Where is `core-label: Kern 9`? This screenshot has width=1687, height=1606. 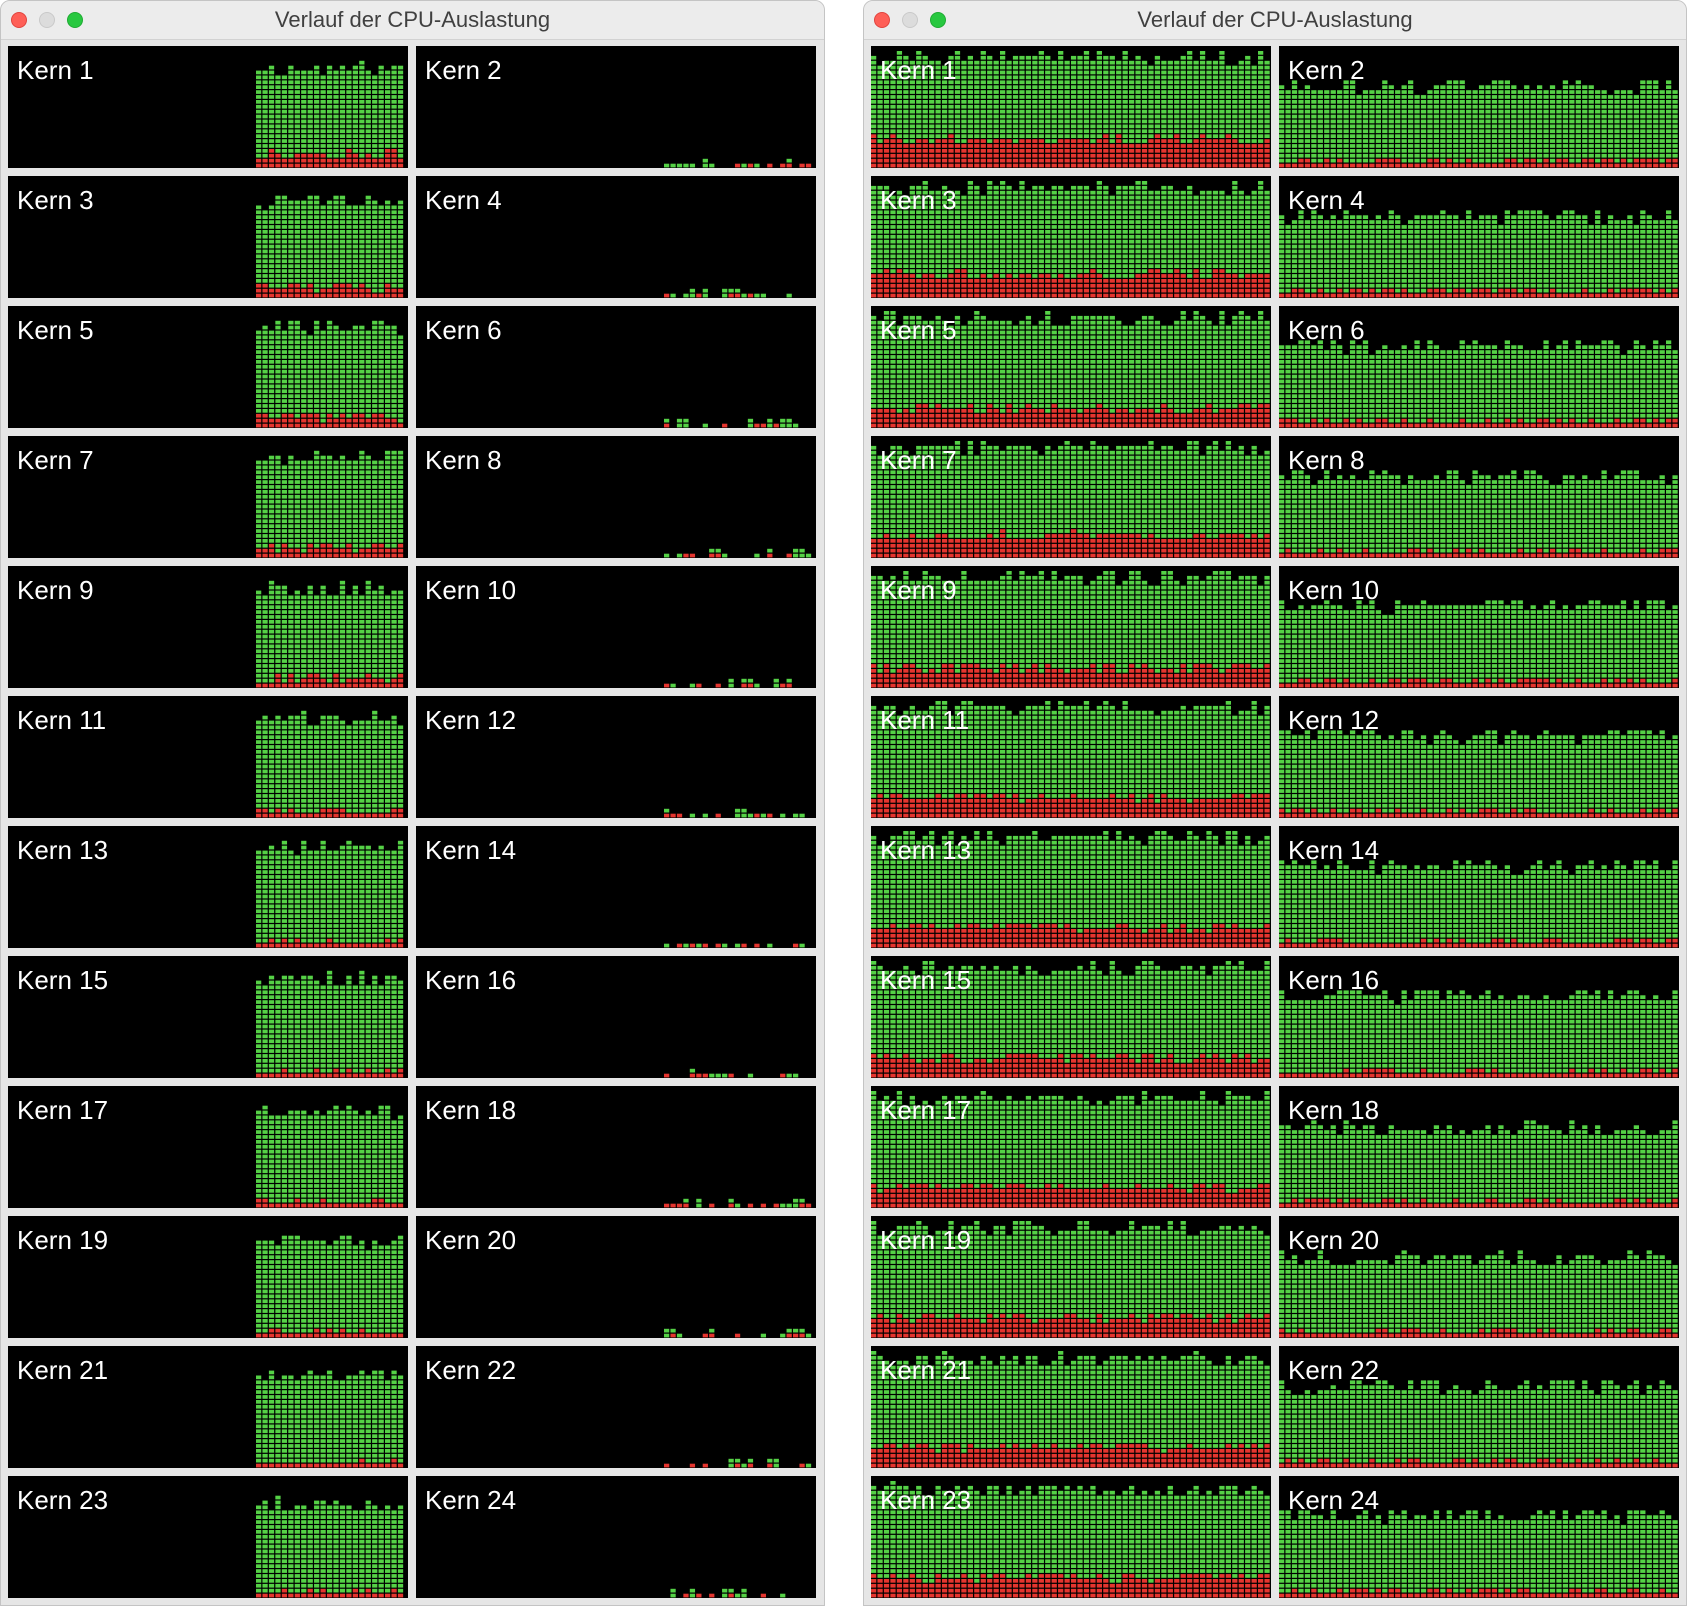
core-label: Kern 9 is located at coordinates (55, 590).